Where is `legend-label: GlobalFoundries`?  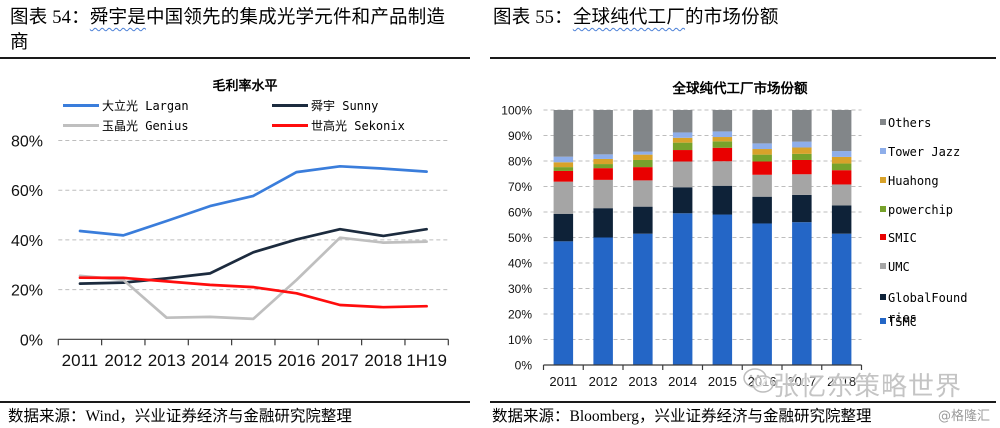 legend-label: GlobalFoundries is located at coordinates (928, 308).